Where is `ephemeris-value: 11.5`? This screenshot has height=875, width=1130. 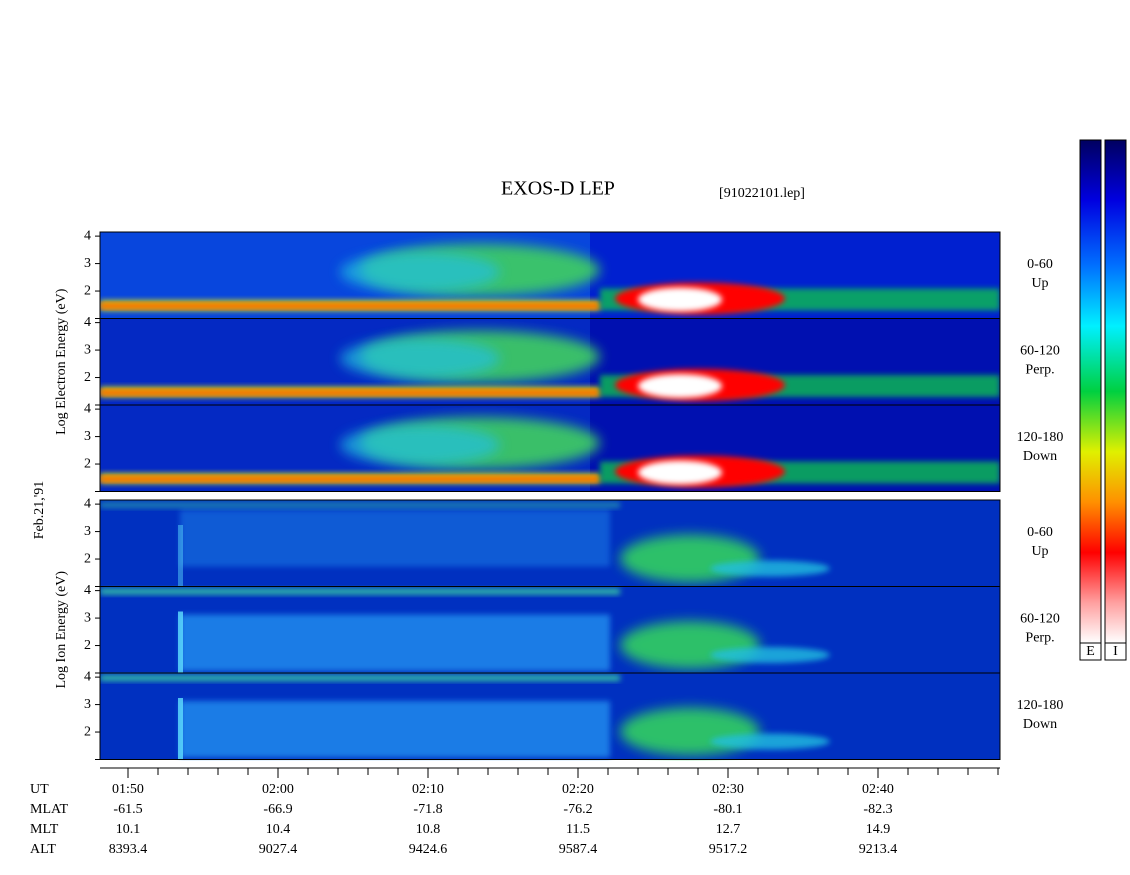
ephemeris-value: 11.5 is located at coordinates (578, 829).